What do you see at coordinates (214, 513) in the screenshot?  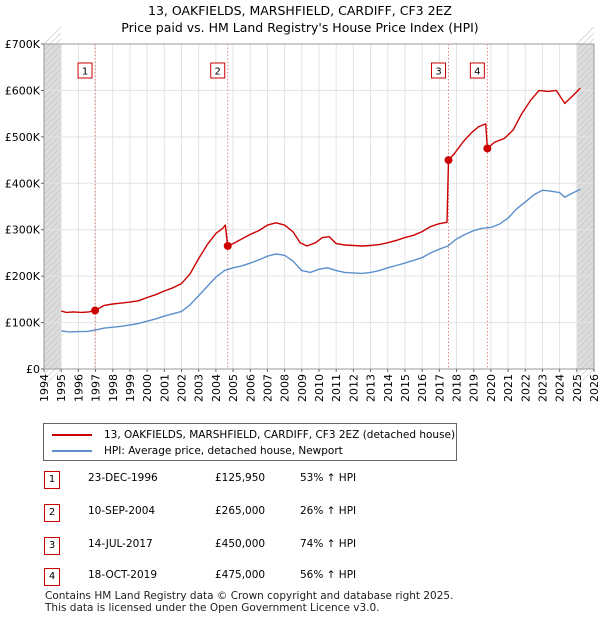 I see `table-row: 2 10-SEP-2004 £265,000 26% ↑ HPI` at bounding box center [214, 513].